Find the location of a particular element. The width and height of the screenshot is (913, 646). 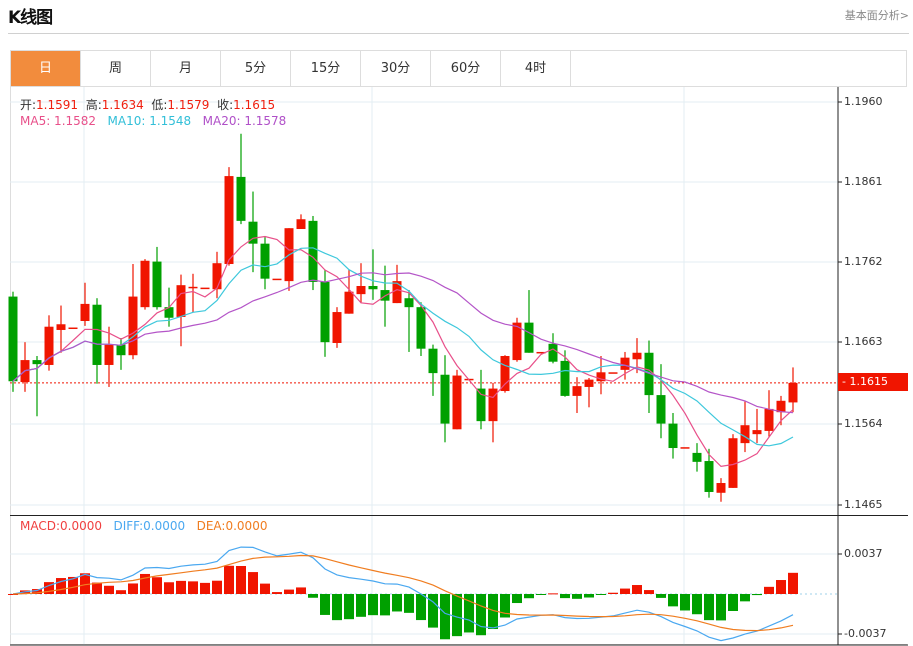

ma-info: MA5: 1.1582 MA10: 1.1548 MA20: 1.1578 is located at coordinates (153, 121).